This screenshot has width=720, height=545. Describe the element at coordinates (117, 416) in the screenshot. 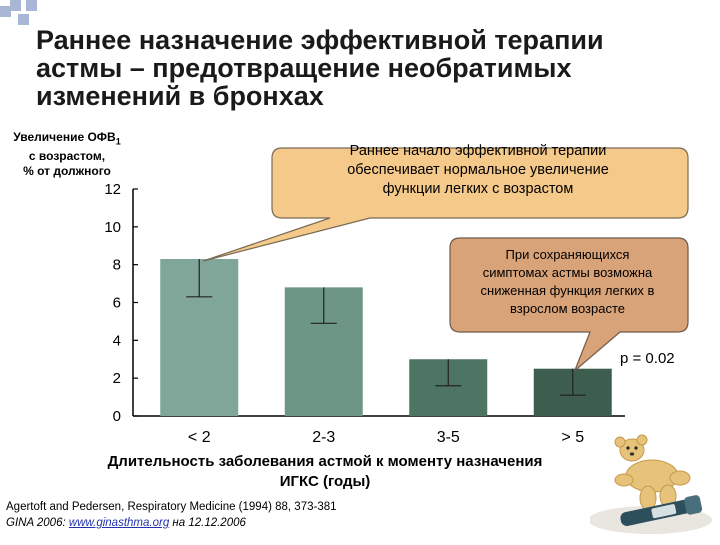

I see `y-tick-label-0: 0` at that location.